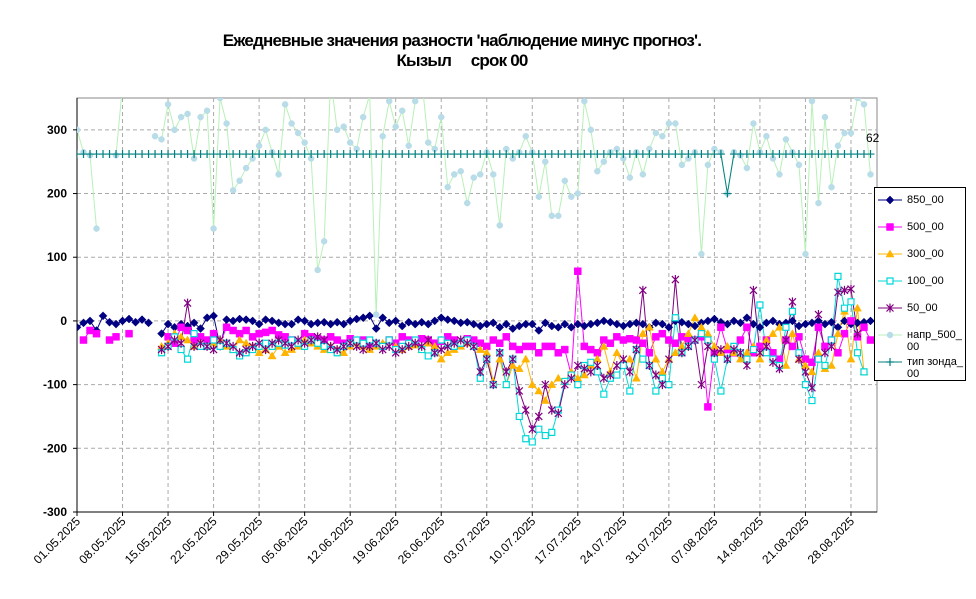  I want to click on x-tick-label: 19.06.2025, so click(375, 540).